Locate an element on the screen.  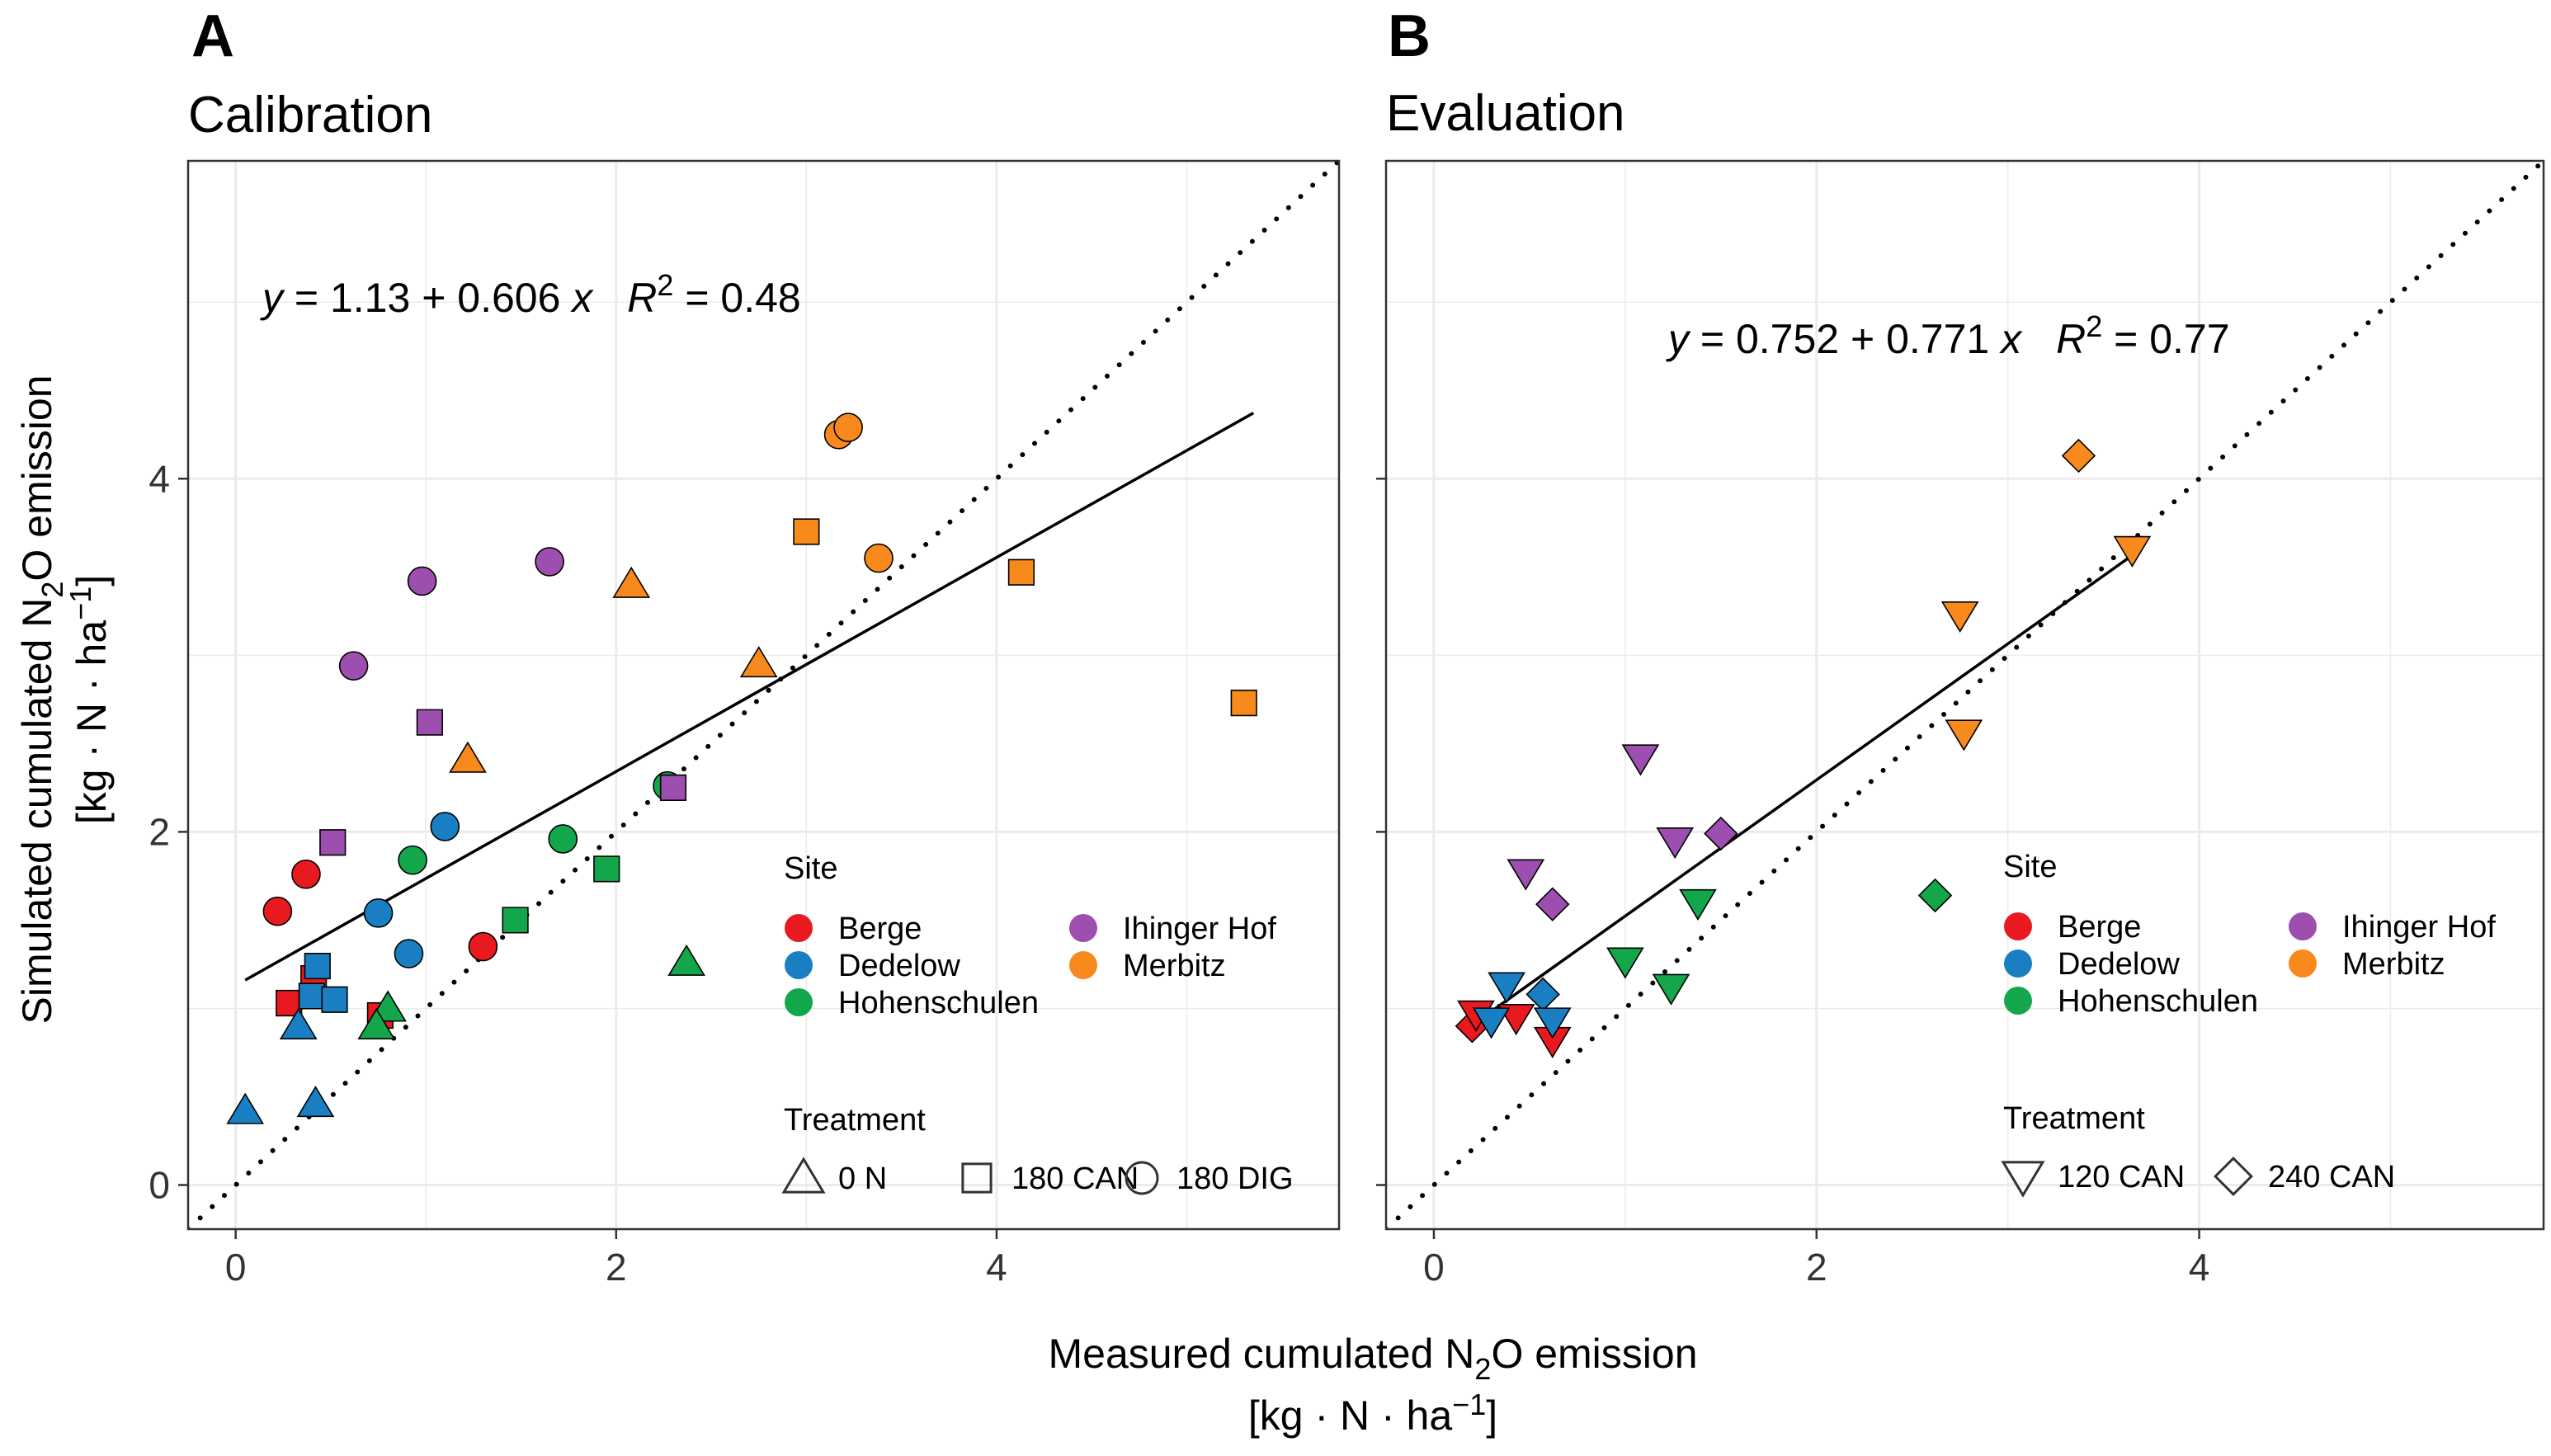
legend-treatment-label: 240 CAN is located at coordinates (2331, 1177).